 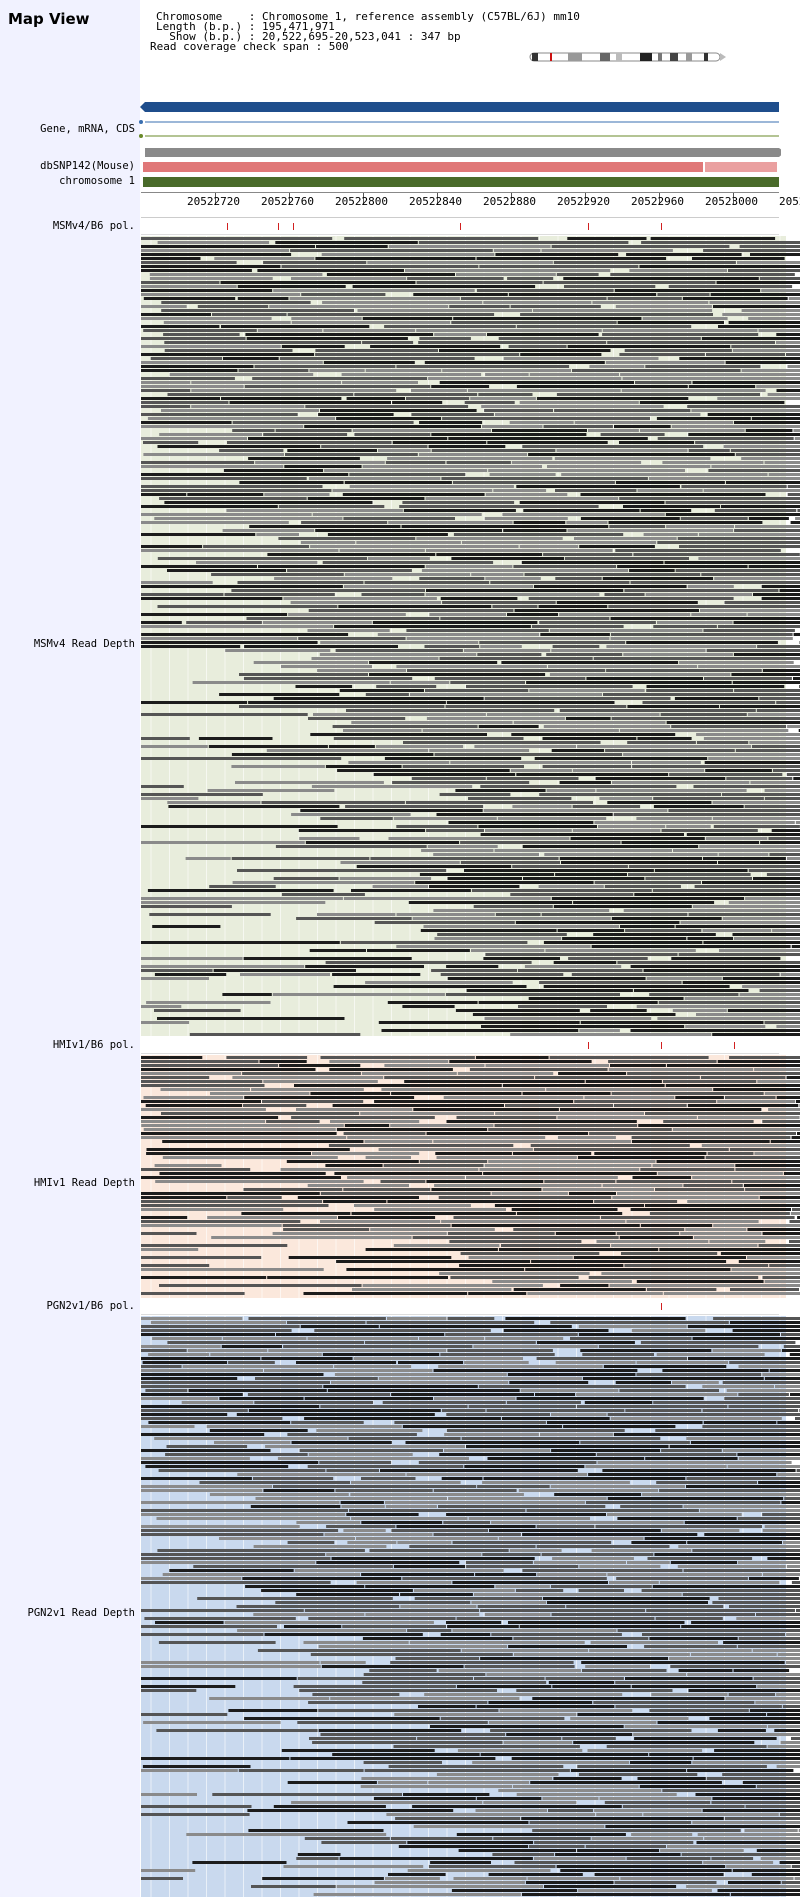 What do you see at coordinates (733, 199) in the screenshot?
I see `ruler-tick` at bounding box center [733, 199].